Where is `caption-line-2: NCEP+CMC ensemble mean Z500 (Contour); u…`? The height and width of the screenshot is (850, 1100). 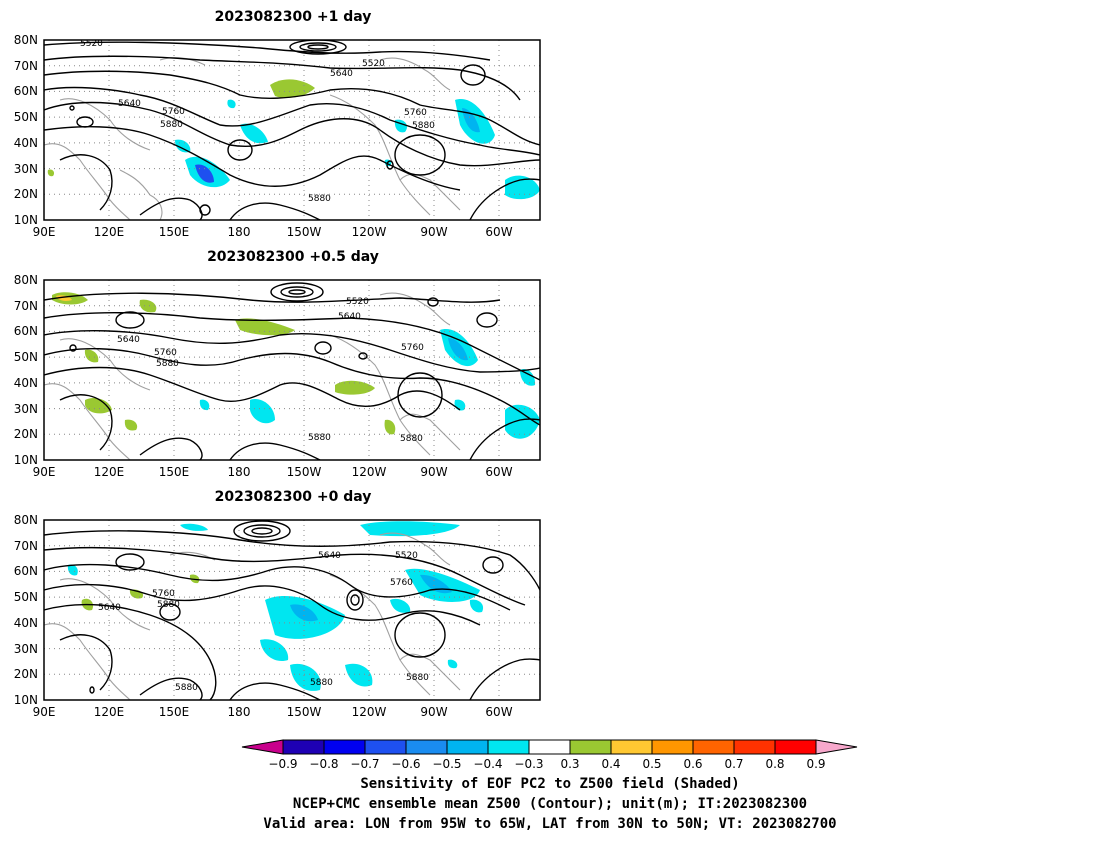 caption-line-2: NCEP+CMC ensemble mean Z500 (Contour); u… is located at coordinates (550, 804).